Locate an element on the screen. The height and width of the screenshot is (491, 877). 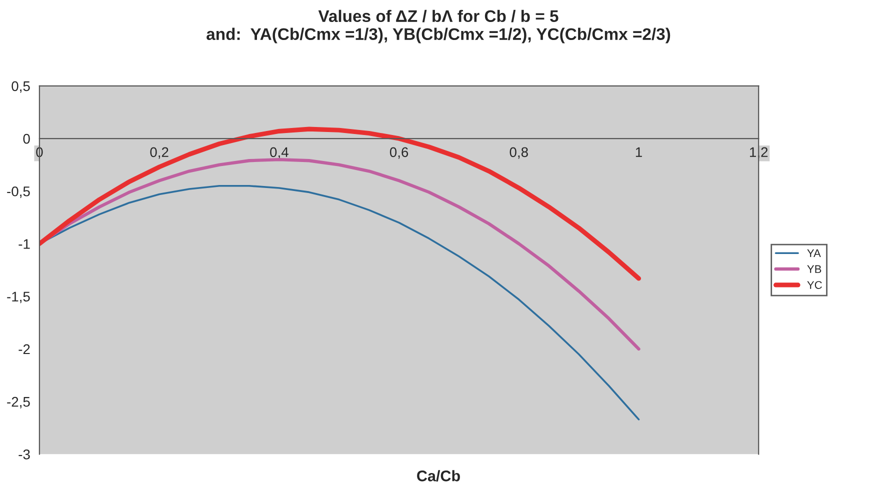
y-tick-label: 0,5 is located at coordinates (21, 87).